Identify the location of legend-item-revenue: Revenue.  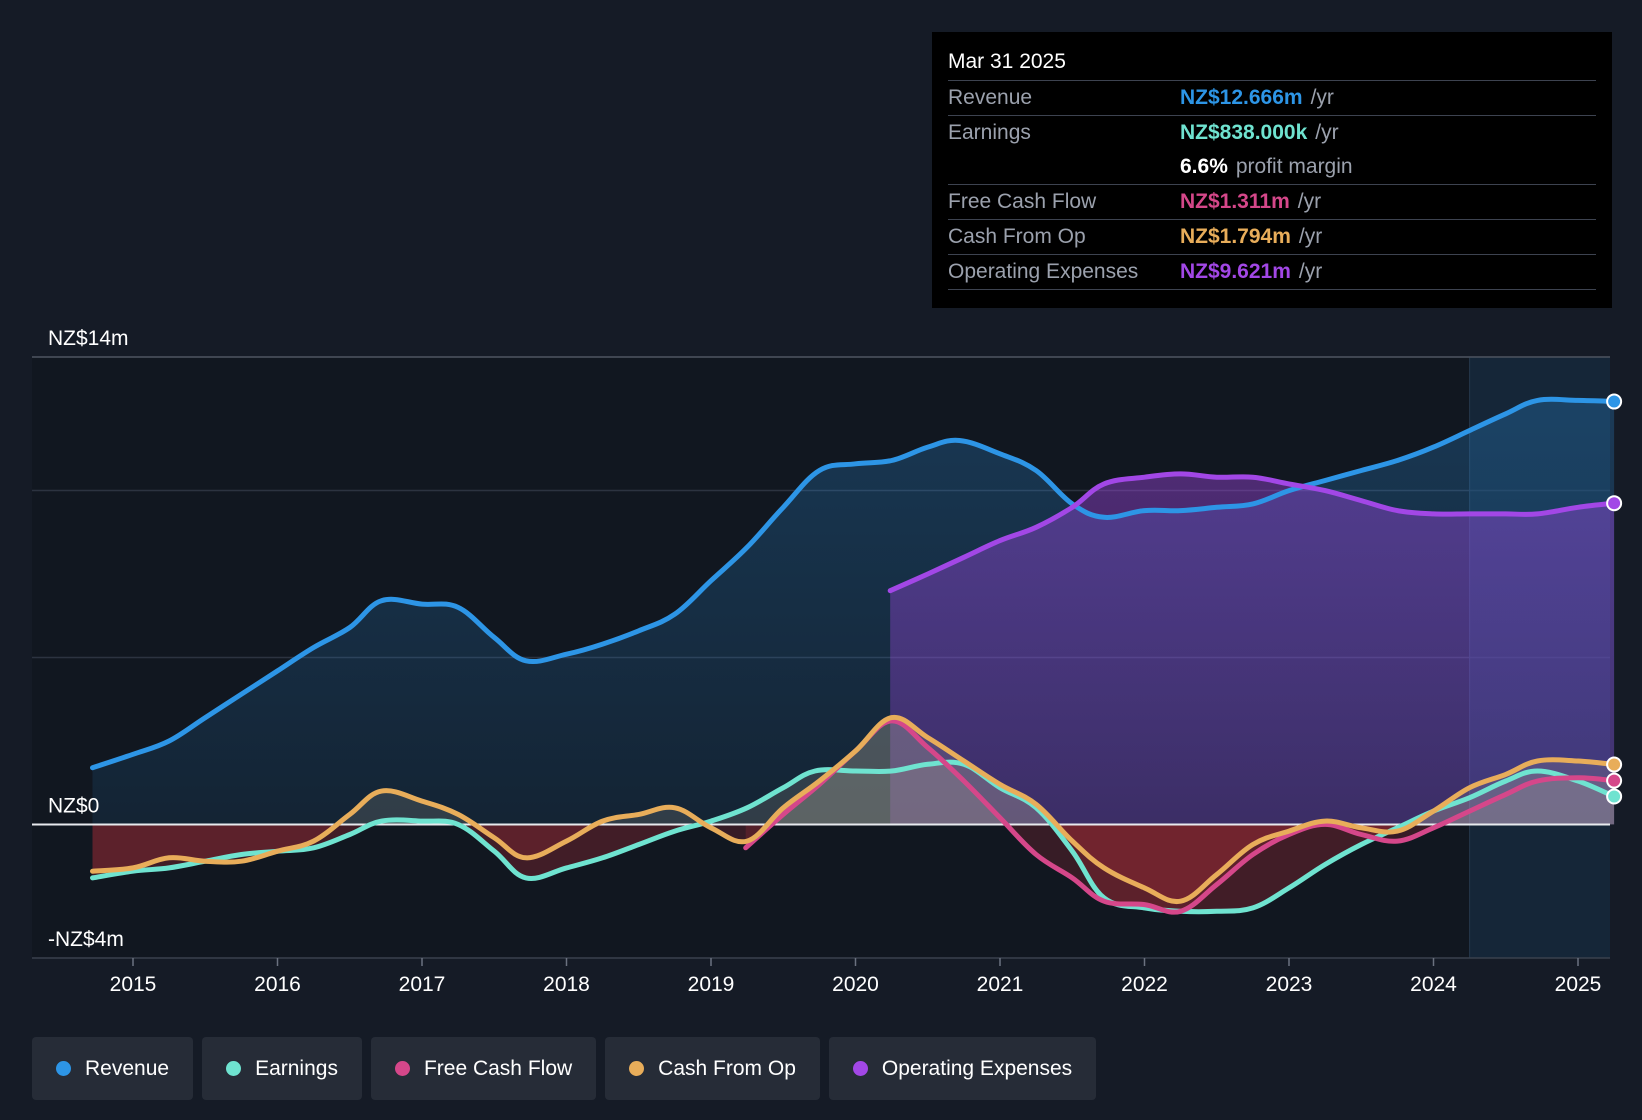
(113, 1068).